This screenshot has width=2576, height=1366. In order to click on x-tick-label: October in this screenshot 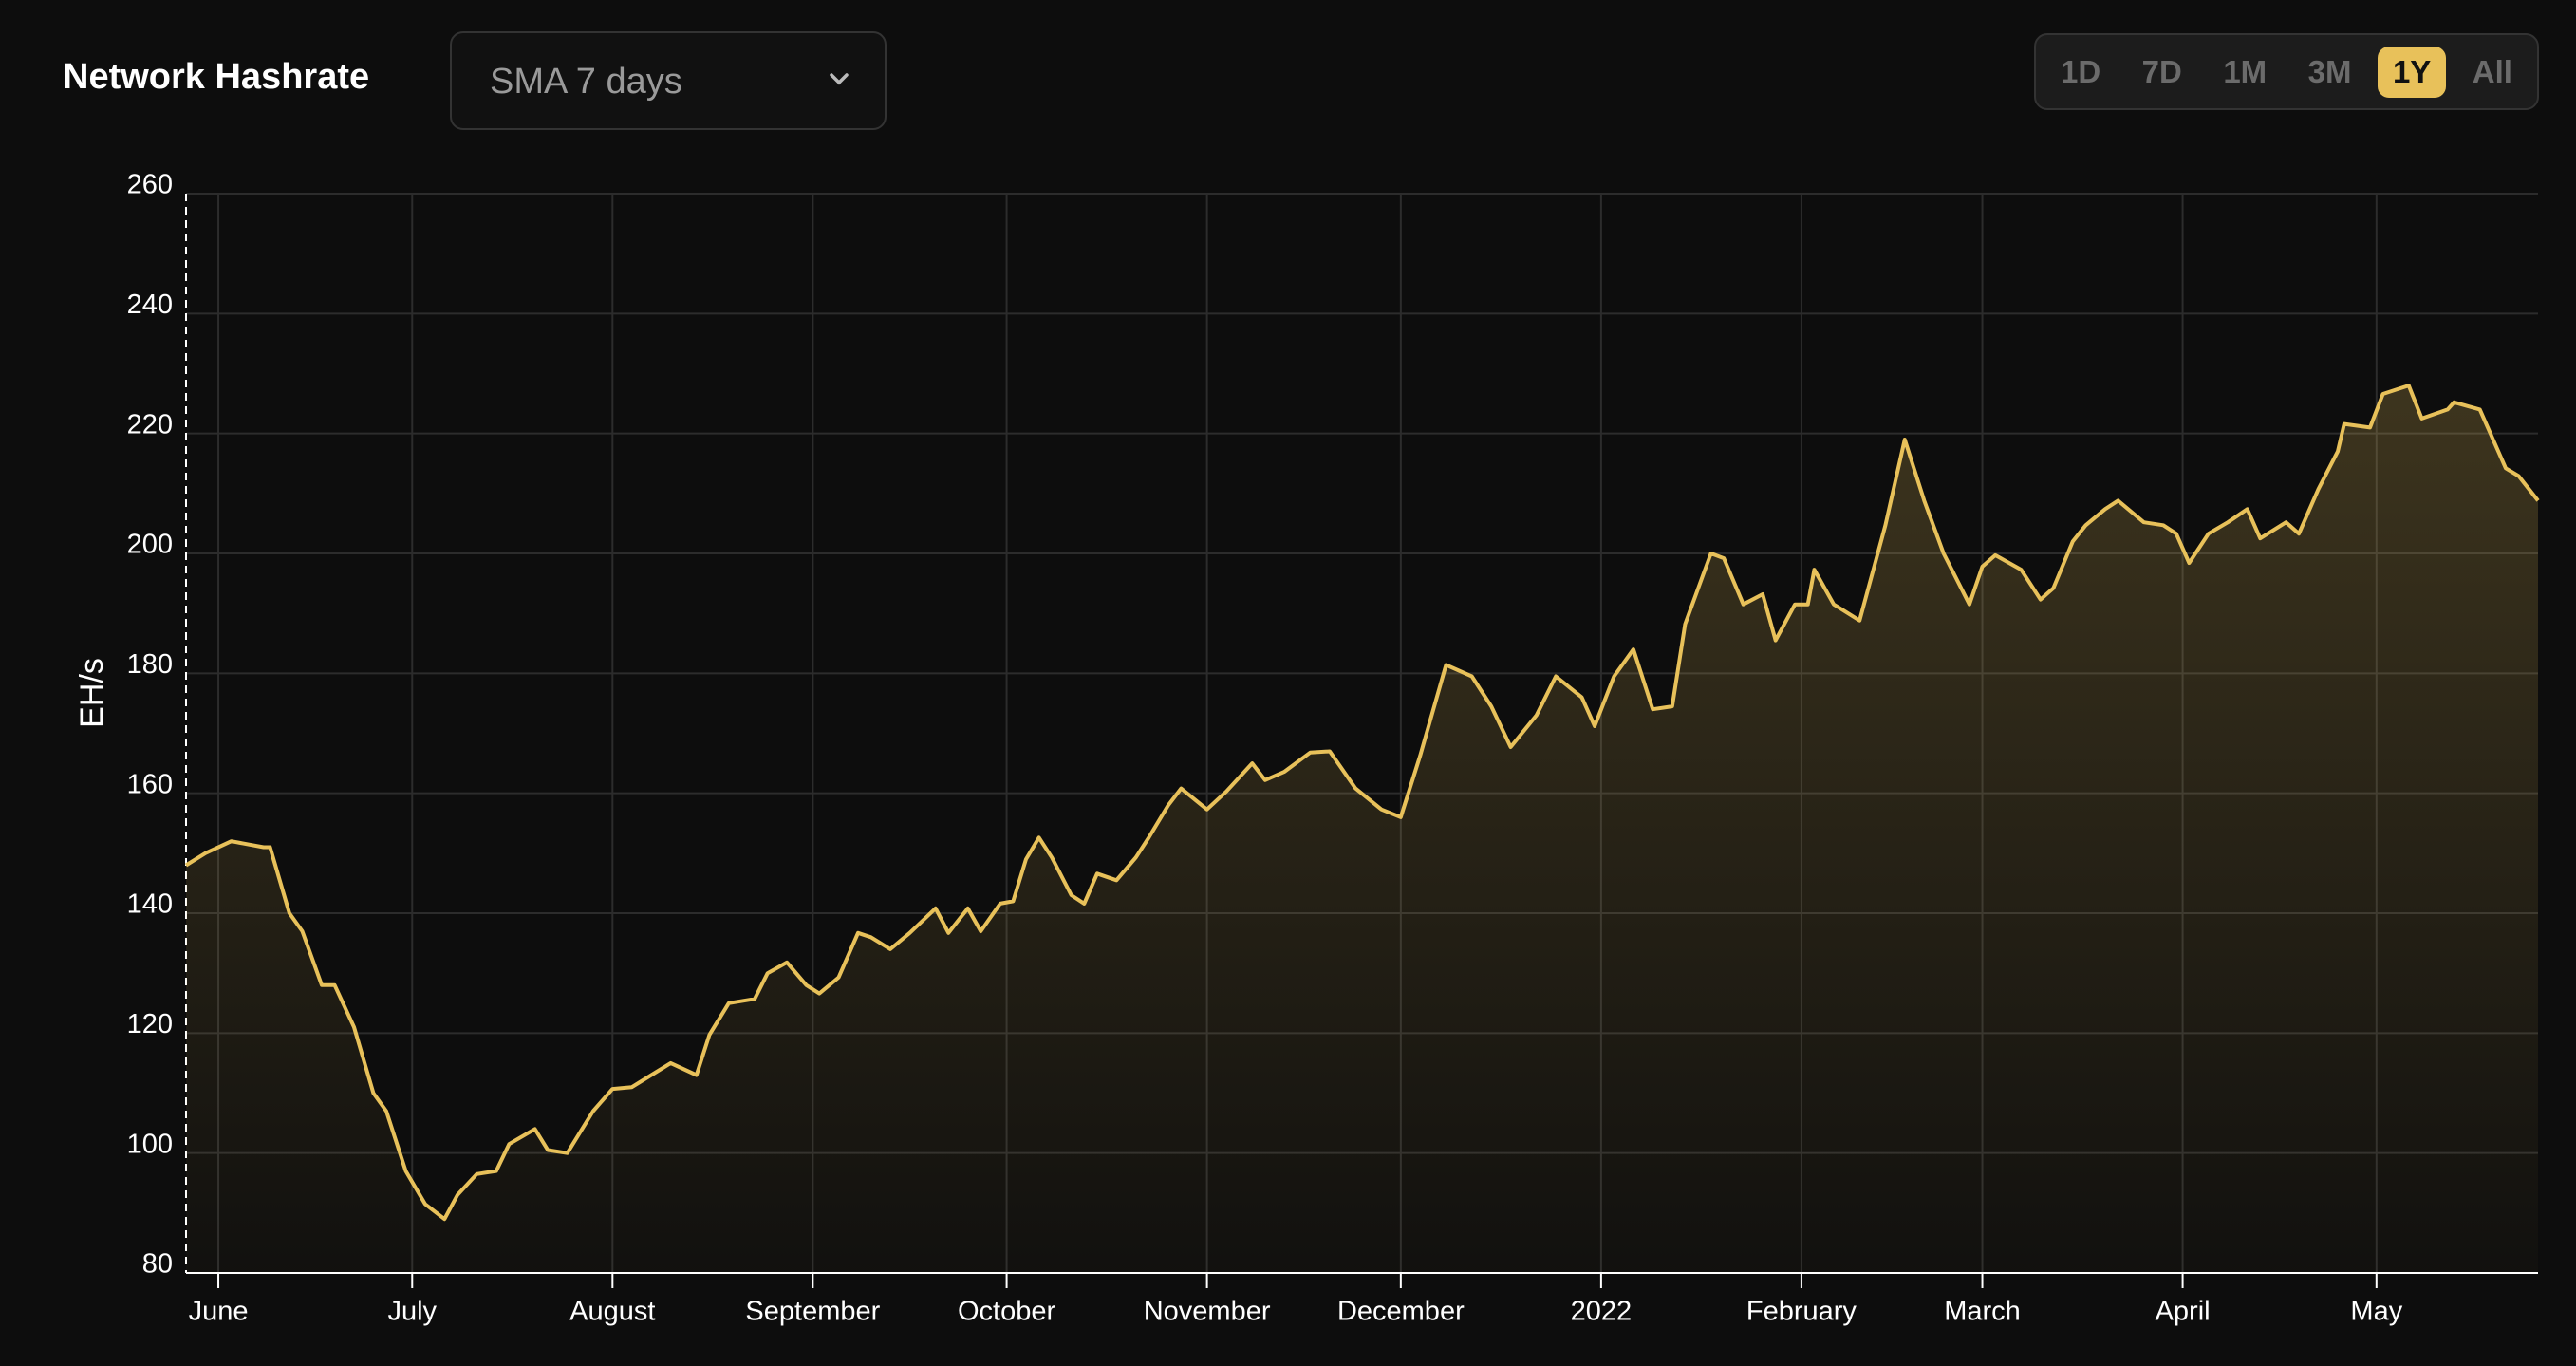, I will do `click(1006, 1312)`.